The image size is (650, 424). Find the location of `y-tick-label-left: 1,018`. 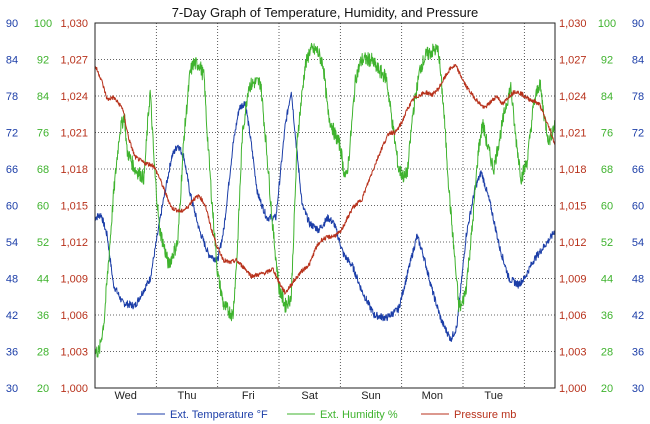

y-tick-label-left: 1,018 is located at coordinates (74, 170).